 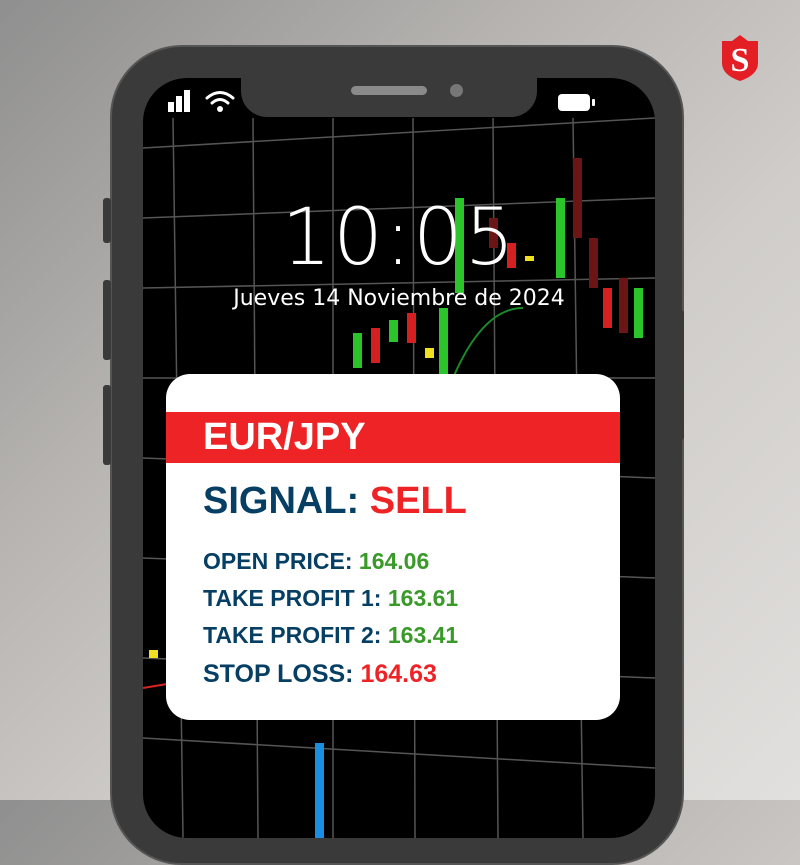 I want to click on lockscreen-time: 10:05, so click(x=399, y=238).